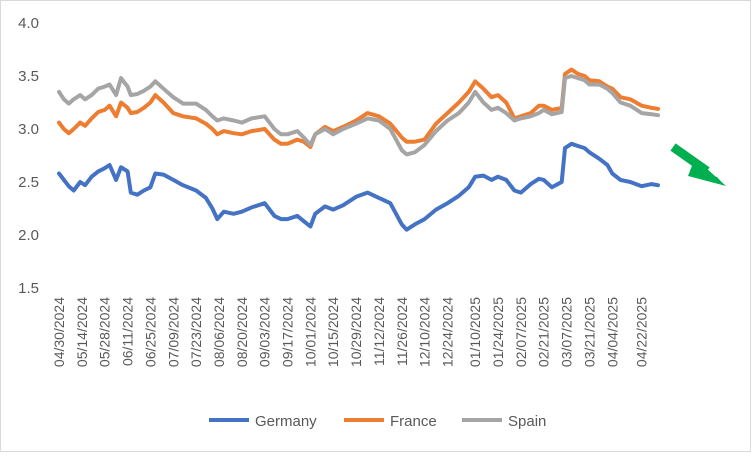 This screenshot has height=456, width=751. What do you see at coordinates (425, 332) in the screenshot?
I see `x-tick-label: 12/10/2024` at bounding box center [425, 332].